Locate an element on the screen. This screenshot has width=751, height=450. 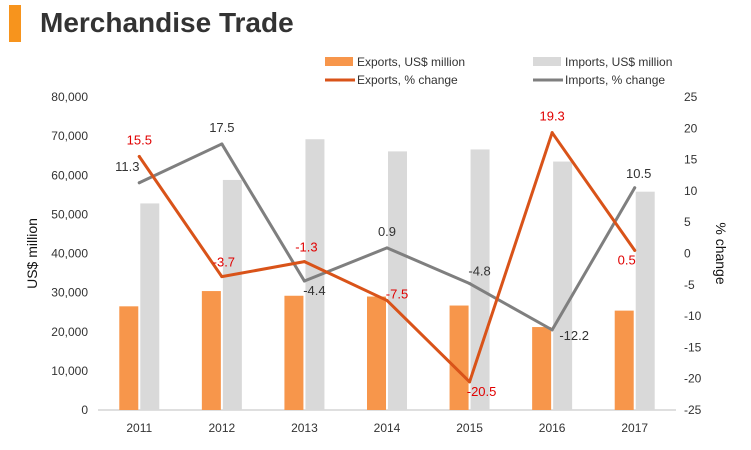
exports-change-label: -20.5 is located at coordinates (482, 391).